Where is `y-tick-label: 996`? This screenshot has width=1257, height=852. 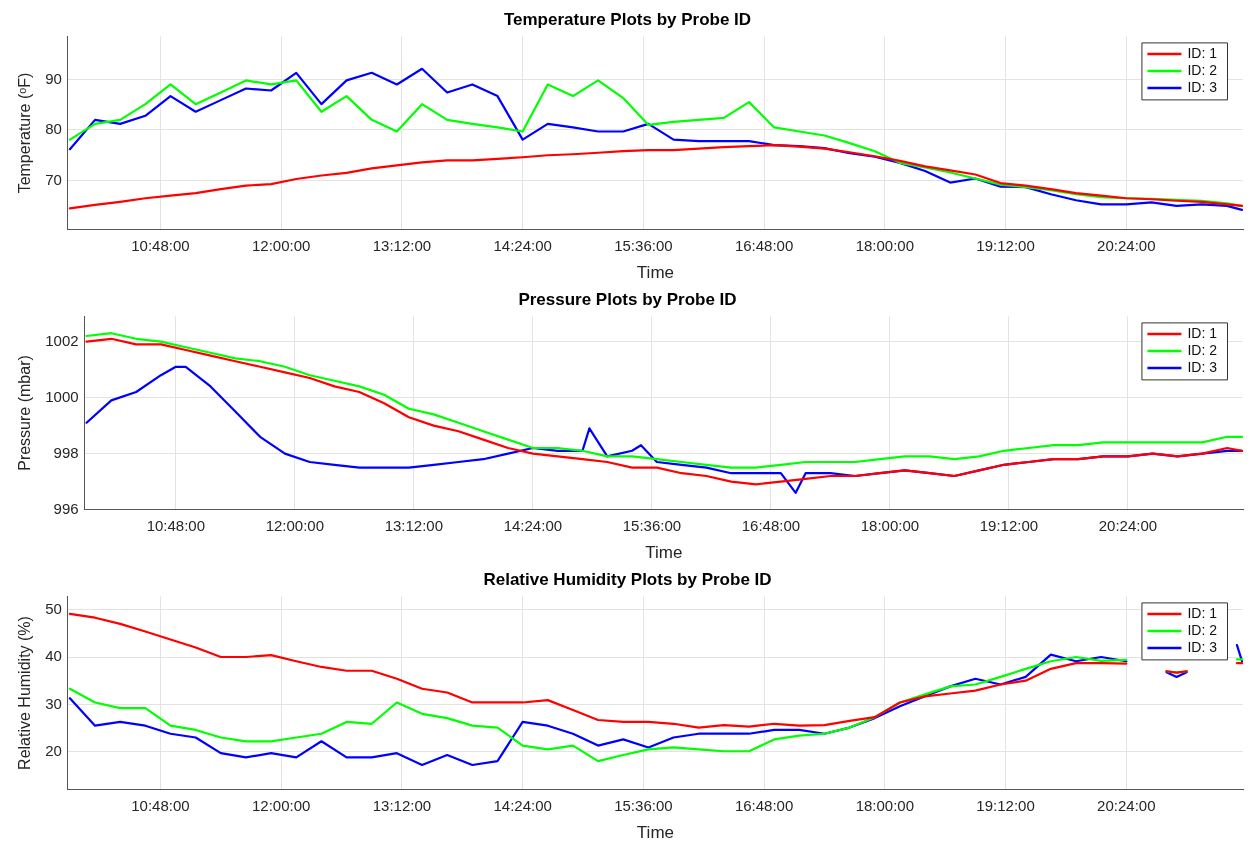
y-tick-label: 996 is located at coordinates (66, 508).